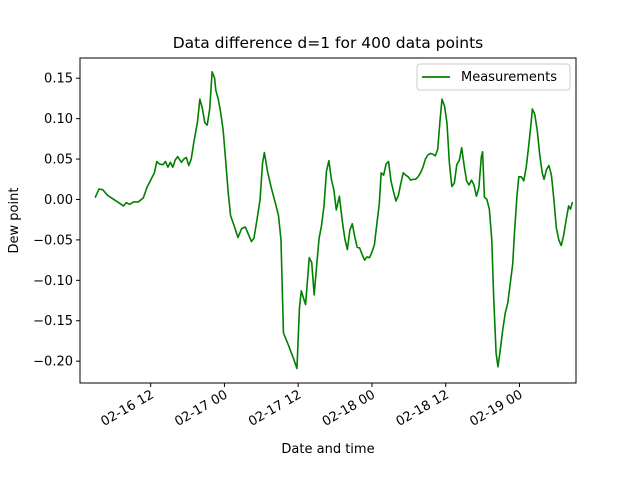 The width and height of the screenshot is (640, 480). I want to click on y-tick-label: −0.10, so click(53, 281).